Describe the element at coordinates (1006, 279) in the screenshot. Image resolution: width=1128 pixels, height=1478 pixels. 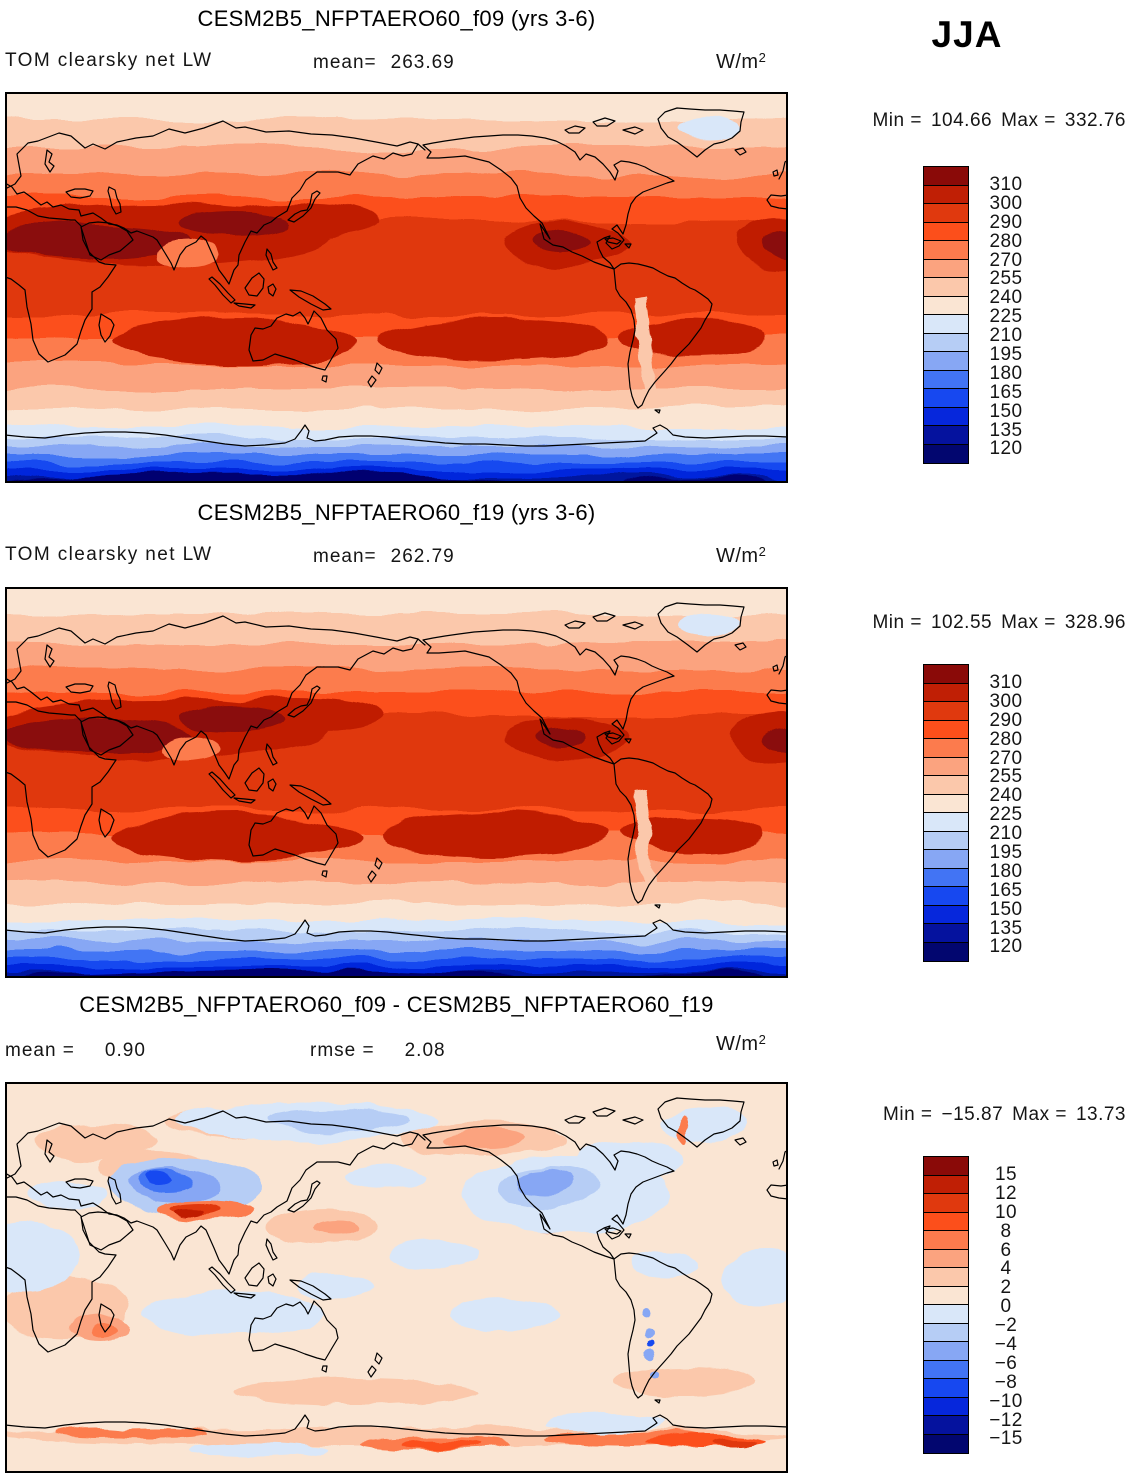
I see `colorbar-tick: 255` at that location.